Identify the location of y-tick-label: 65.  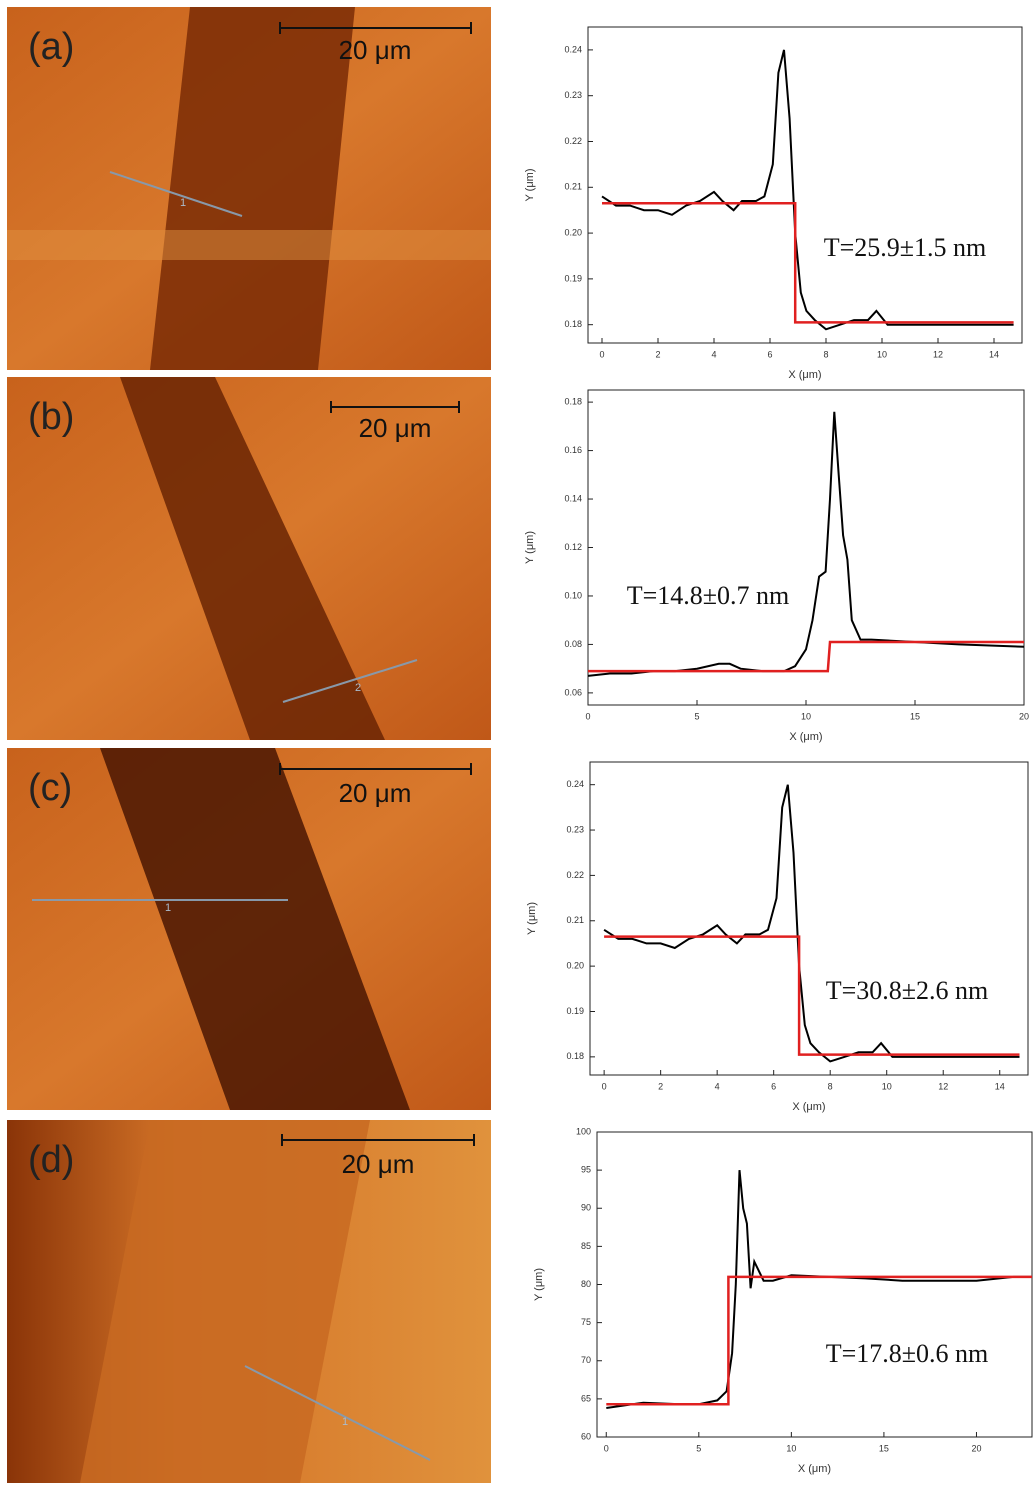
(586, 1398).